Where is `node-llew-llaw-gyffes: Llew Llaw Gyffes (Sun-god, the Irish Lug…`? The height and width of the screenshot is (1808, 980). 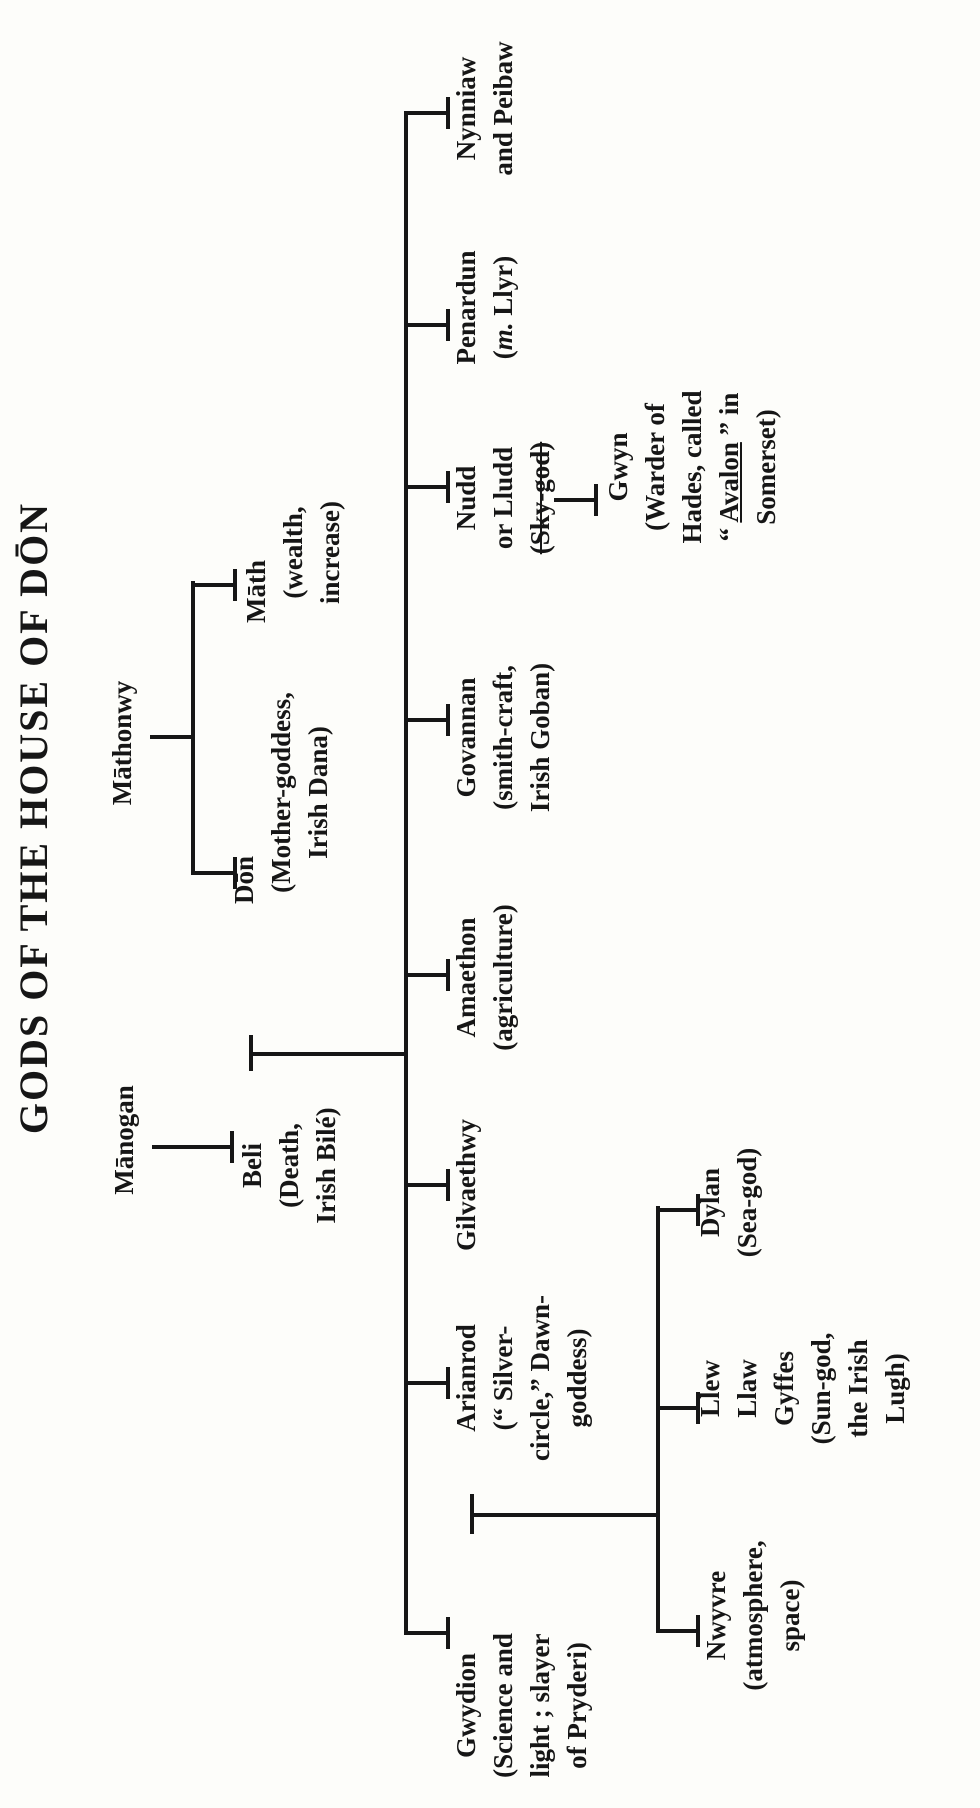
node-llew-llaw-gyffes: Llew Llaw Gyffes (Sun-god, the Irish Lug… is located at coordinates (803, 1388).